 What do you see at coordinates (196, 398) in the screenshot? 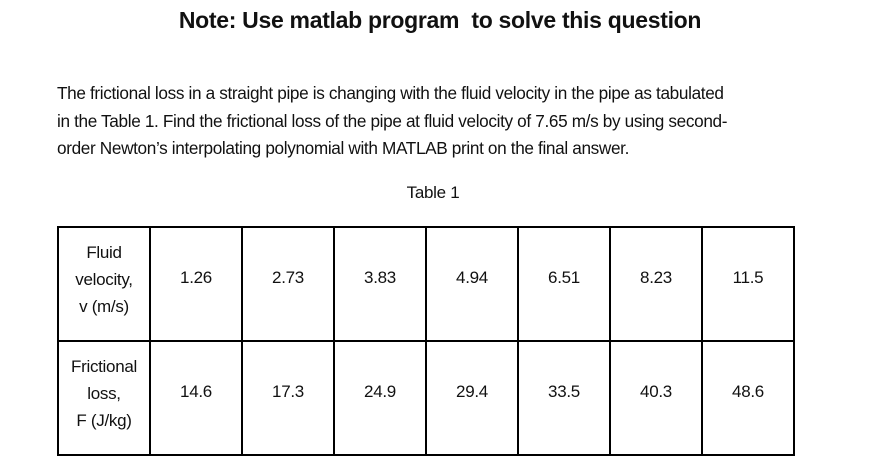
I see `table-cell: 14.6` at bounding box center [196, 398].